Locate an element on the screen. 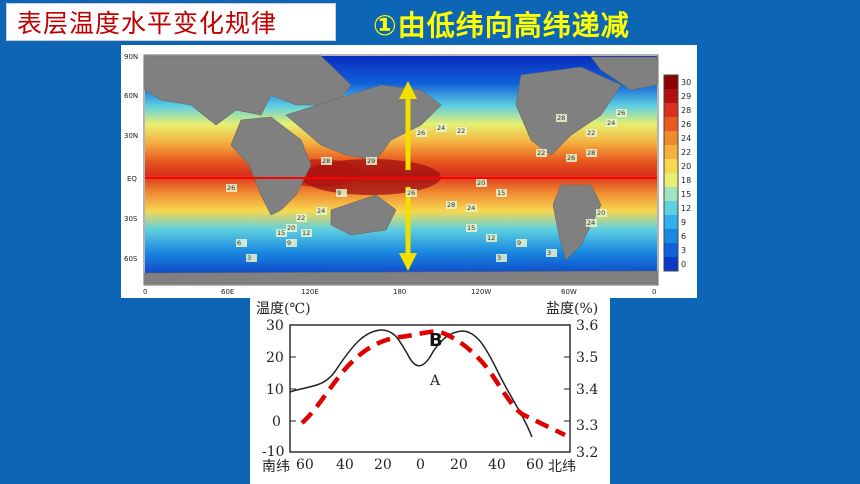  south-latitude-label: 南纬 is located at coordinates (276, 467).